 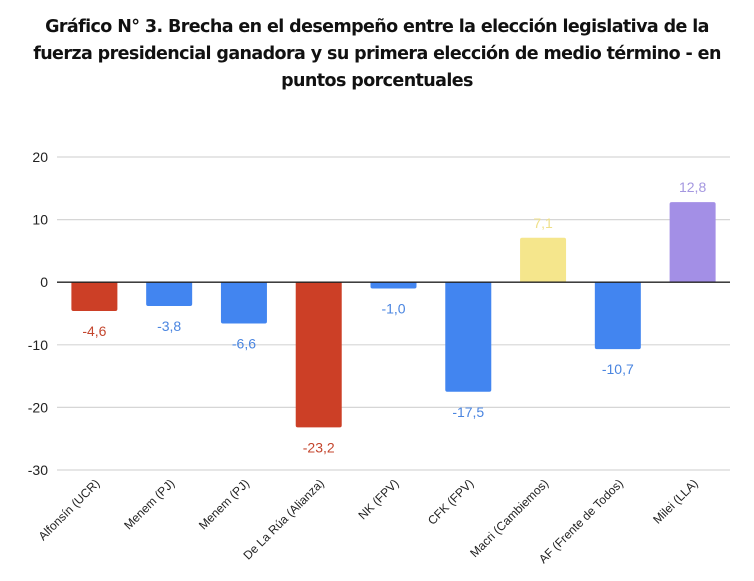 I want to click on x-tick-label: Milei (LLA), so click(x=675, y=501).